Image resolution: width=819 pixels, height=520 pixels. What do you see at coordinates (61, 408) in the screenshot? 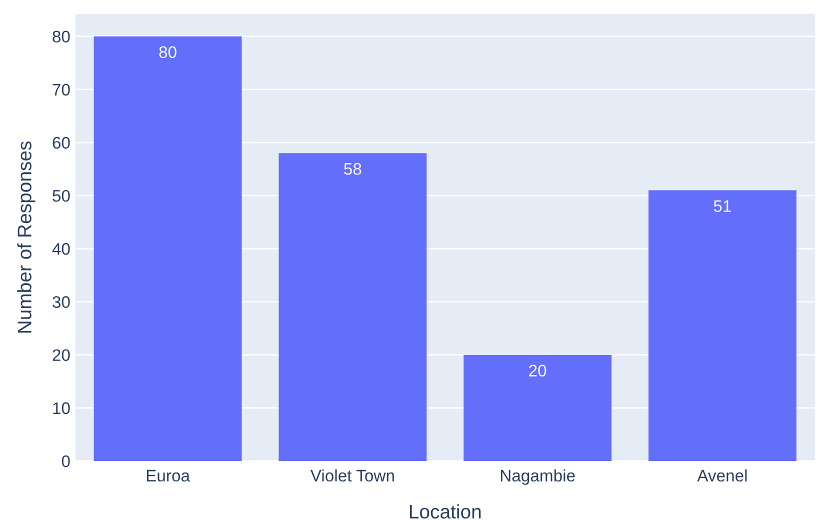
I see `y-tick-label: 10` at bounding box center [61, 408].